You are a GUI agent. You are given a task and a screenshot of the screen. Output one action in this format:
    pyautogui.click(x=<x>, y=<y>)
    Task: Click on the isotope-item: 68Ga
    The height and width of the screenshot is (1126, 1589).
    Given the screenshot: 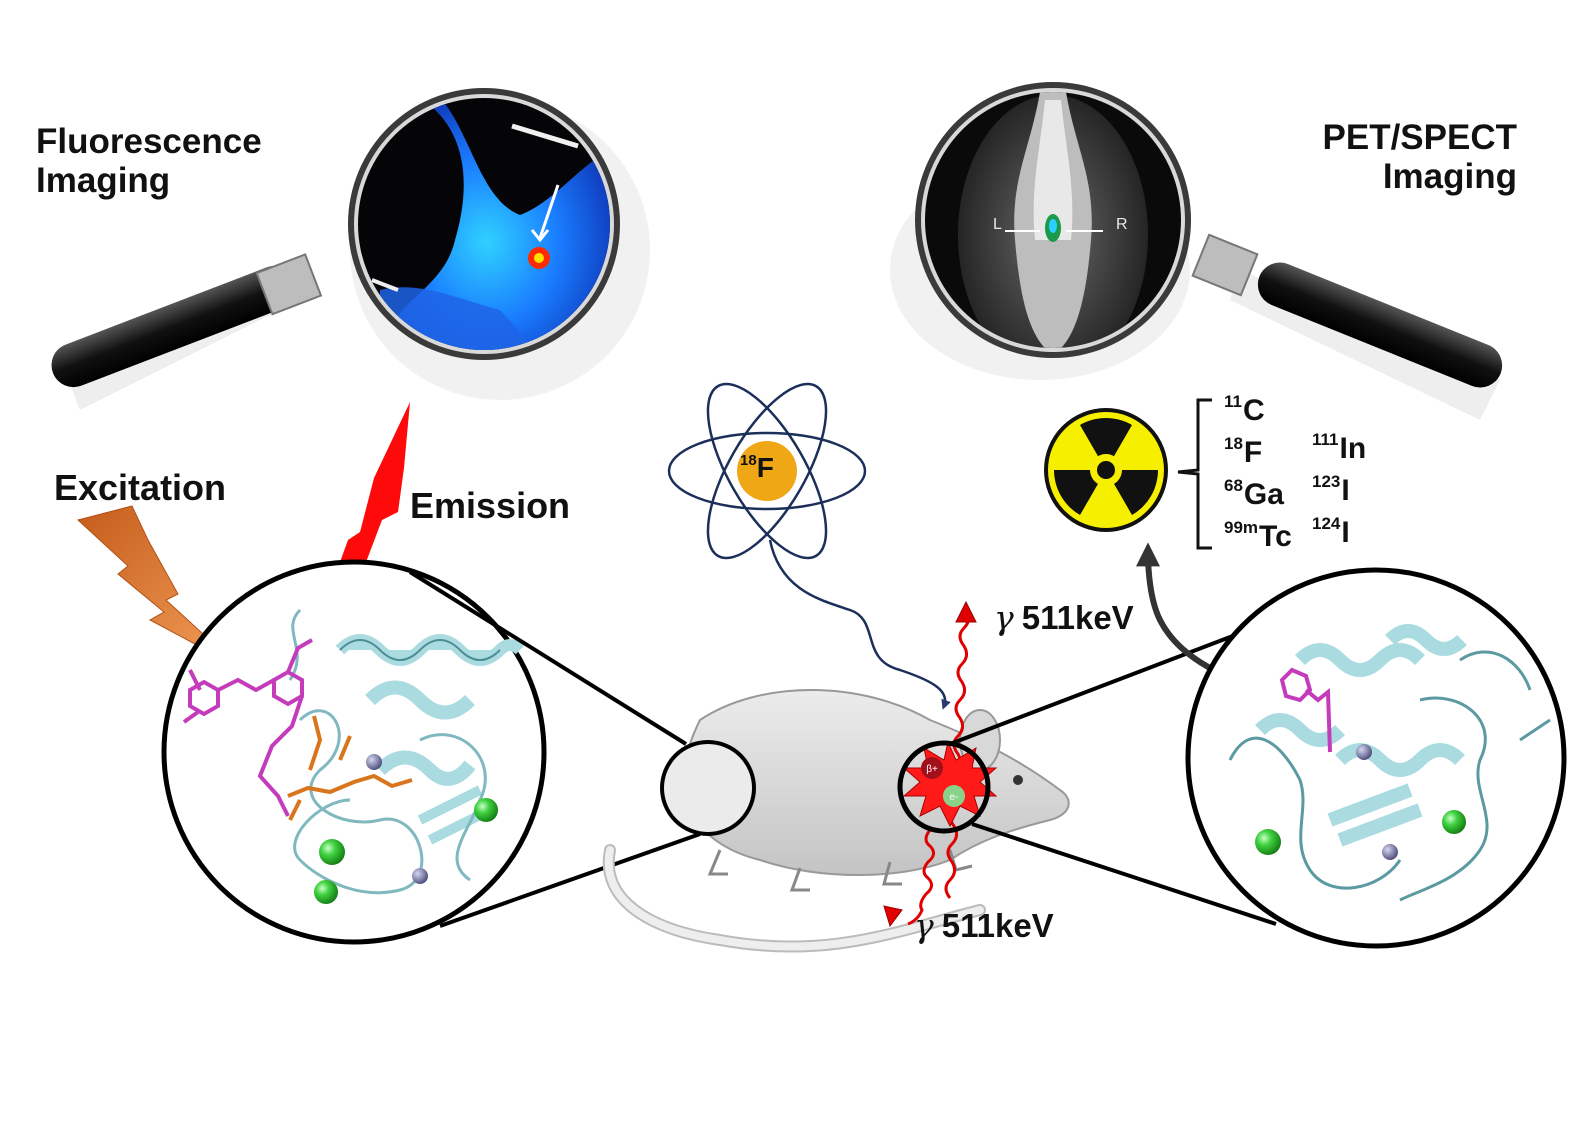 What is the action you would take?
    pyautogui.click(x=1254, y=494)
    